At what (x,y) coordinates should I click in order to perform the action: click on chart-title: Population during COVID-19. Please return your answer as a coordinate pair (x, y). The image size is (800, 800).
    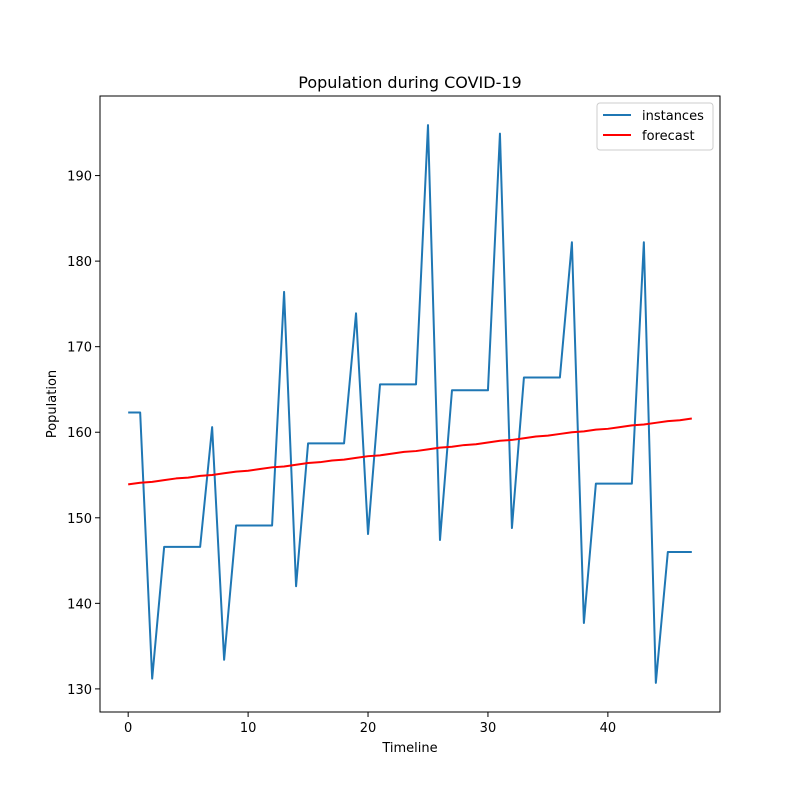
    Looking at the image, I should click on (409, 82).